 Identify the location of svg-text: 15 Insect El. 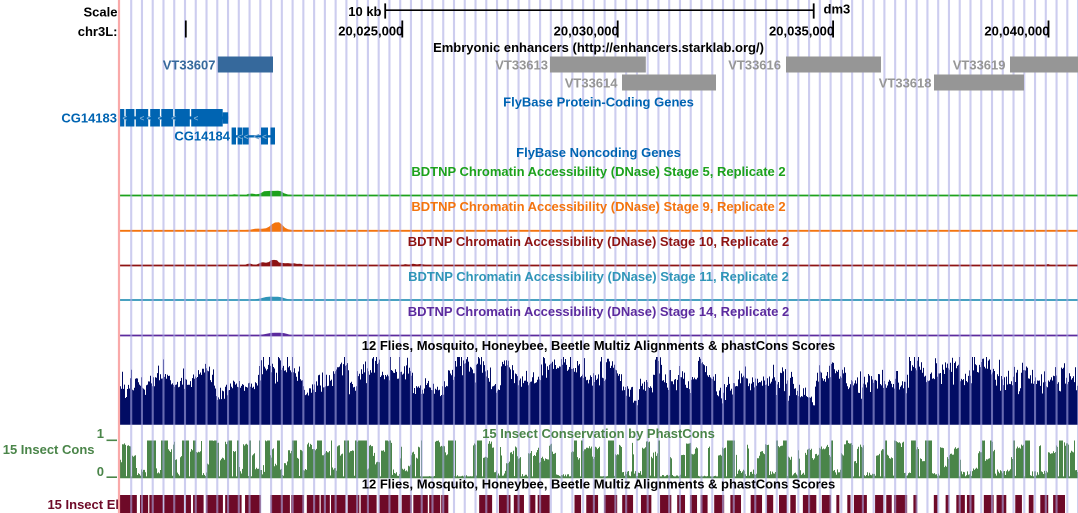
(83, 504).